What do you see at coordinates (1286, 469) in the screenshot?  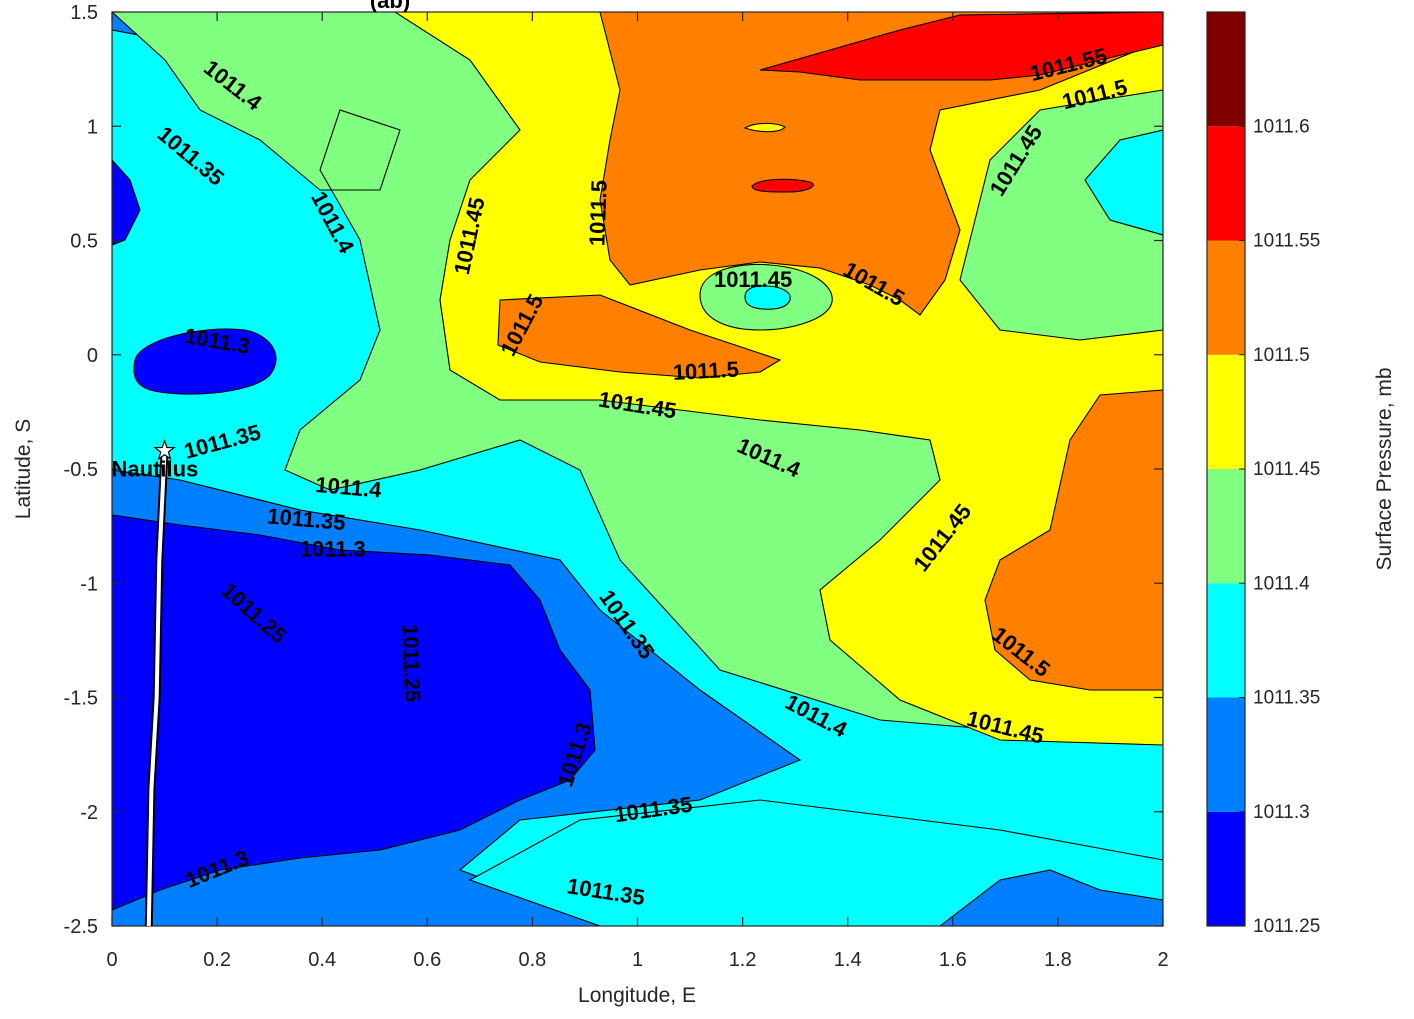 I see `colorbar-tick-label: 1011.45` at bounding box center [1286, 469].